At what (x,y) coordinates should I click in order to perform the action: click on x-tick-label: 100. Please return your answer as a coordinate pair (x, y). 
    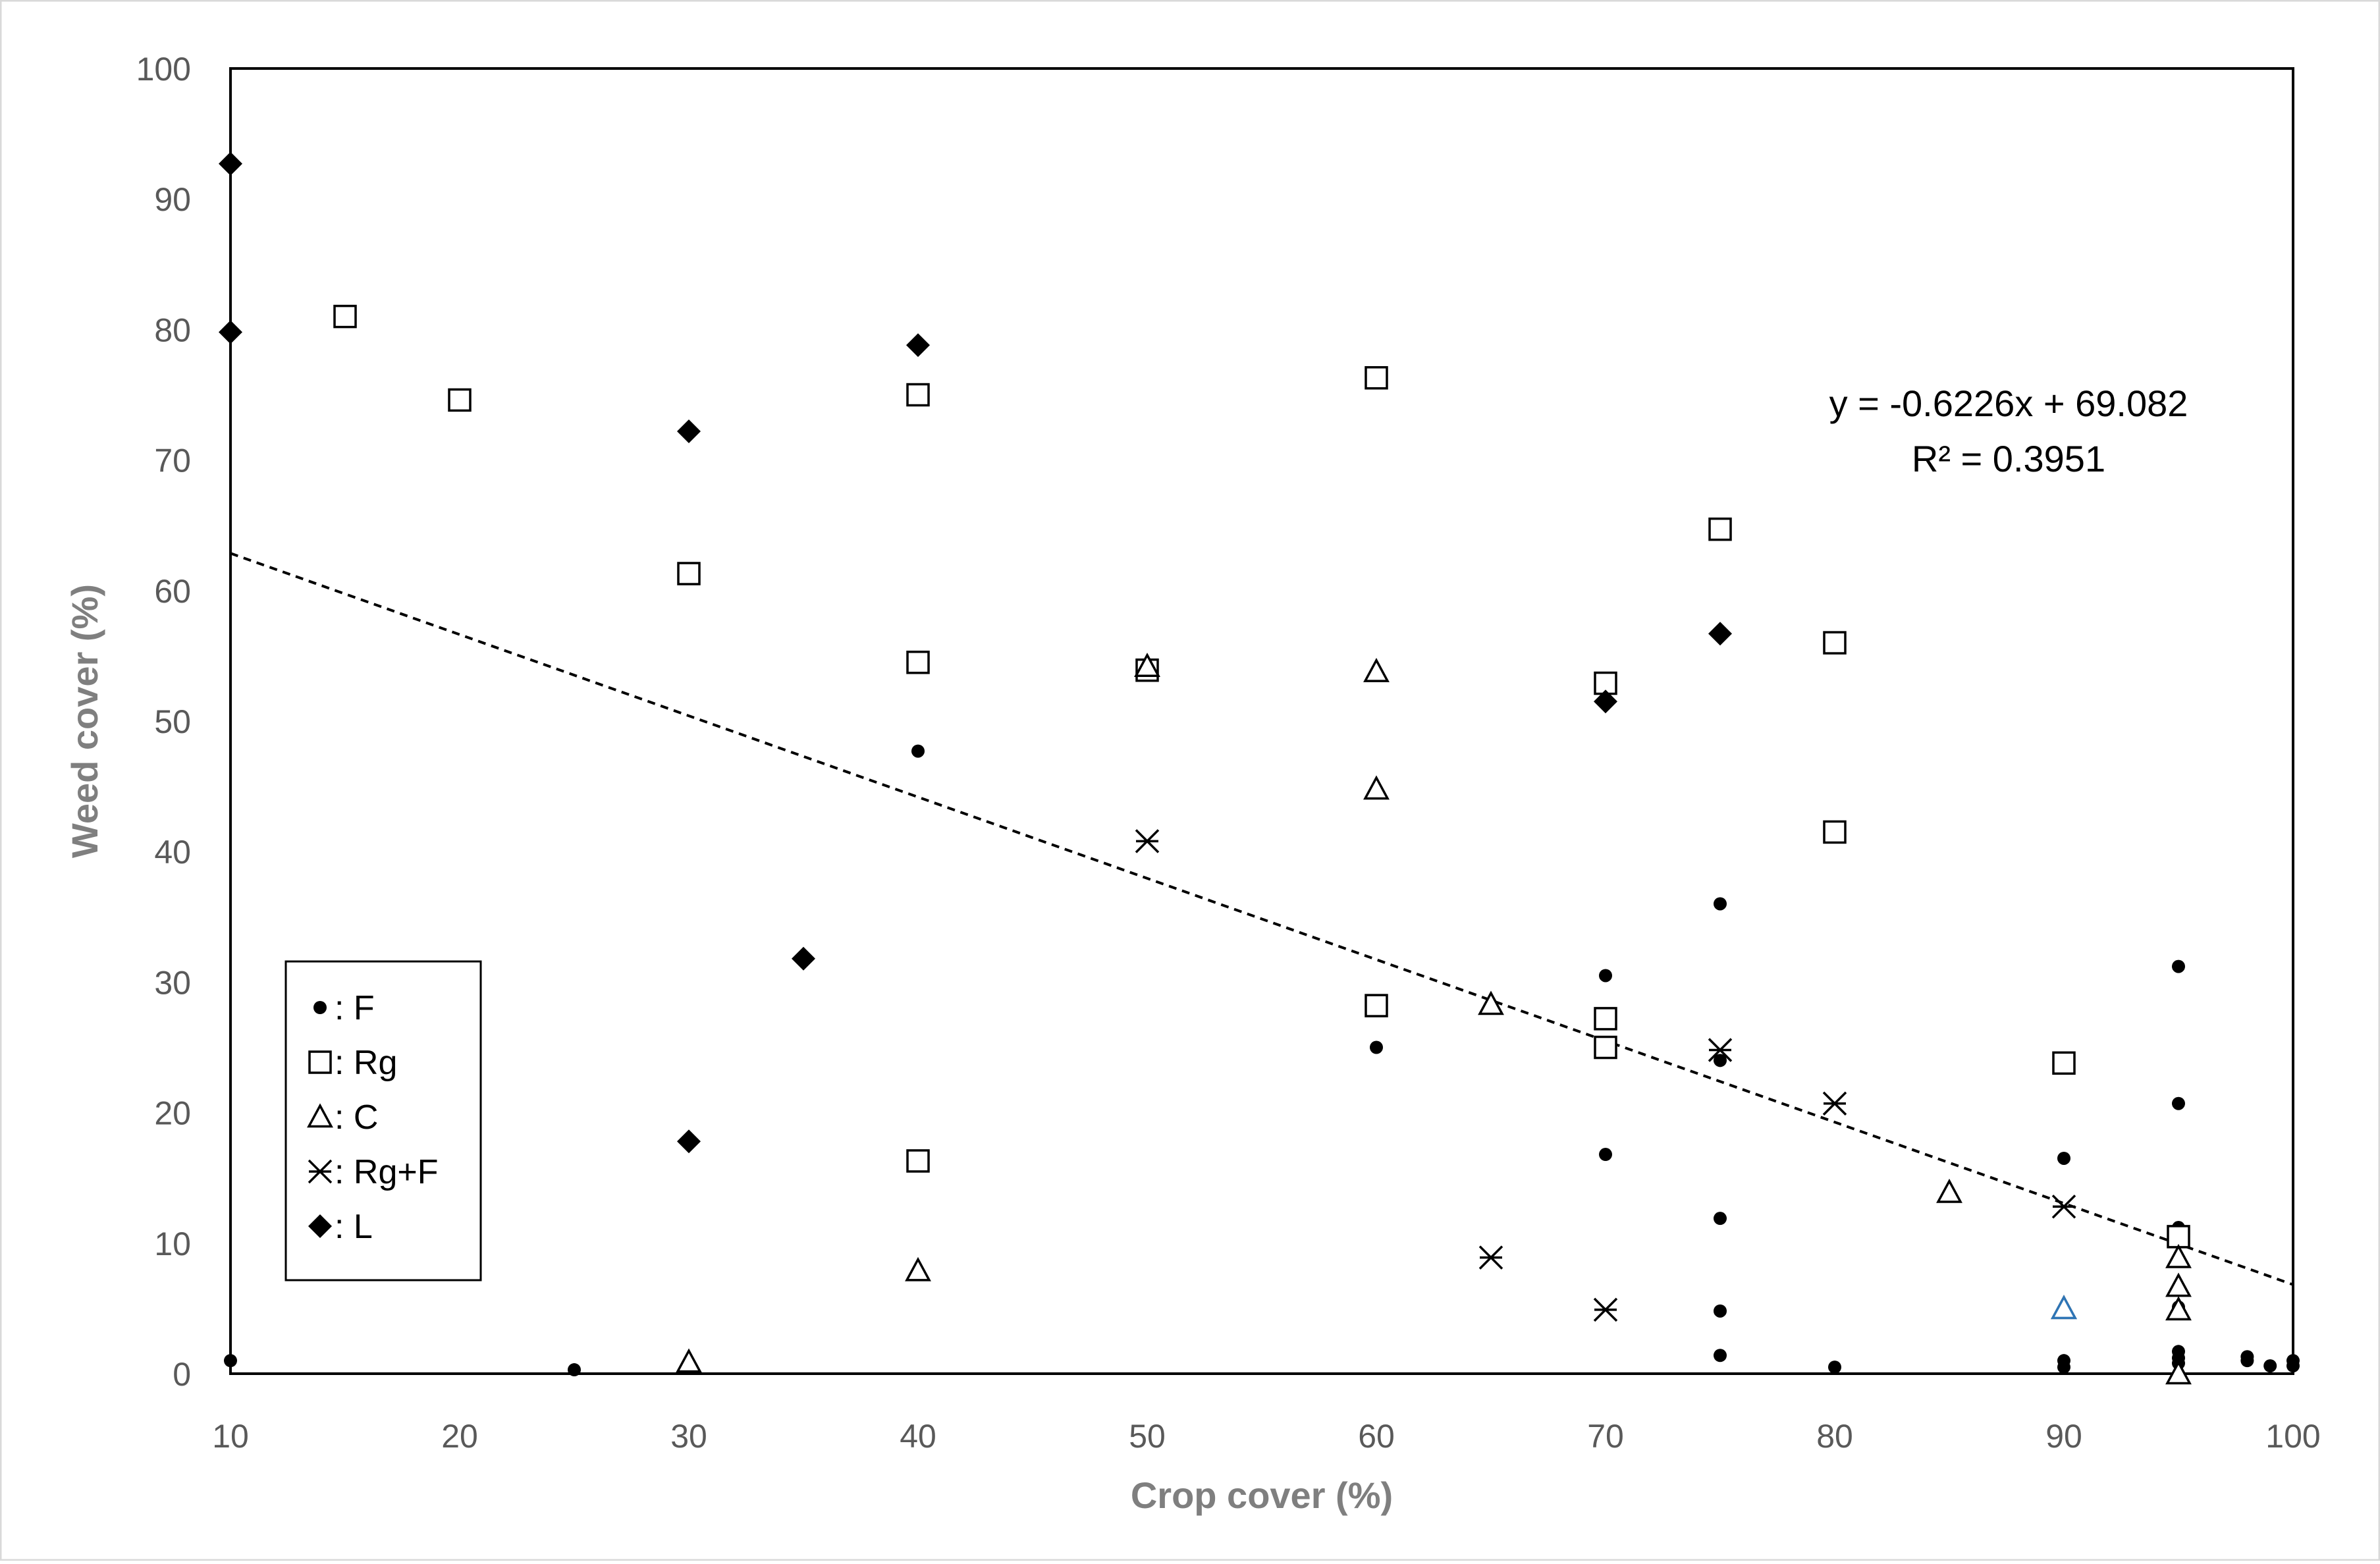
    Looking at the image, I should click on (2292, 1437).